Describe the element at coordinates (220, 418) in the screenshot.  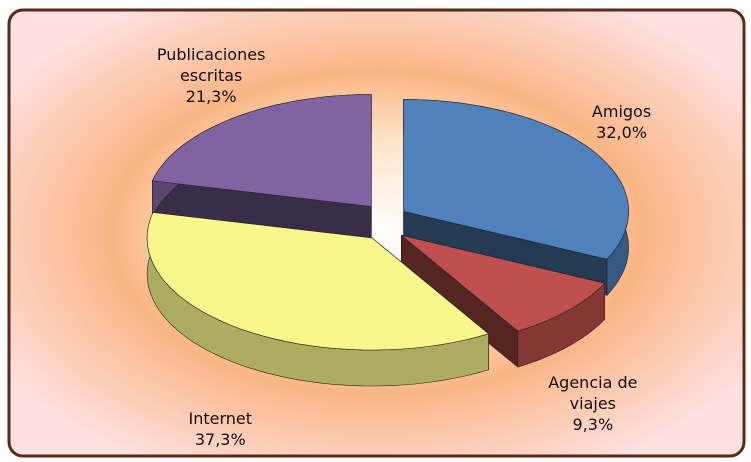
I see `category-label: Internet` at that location.